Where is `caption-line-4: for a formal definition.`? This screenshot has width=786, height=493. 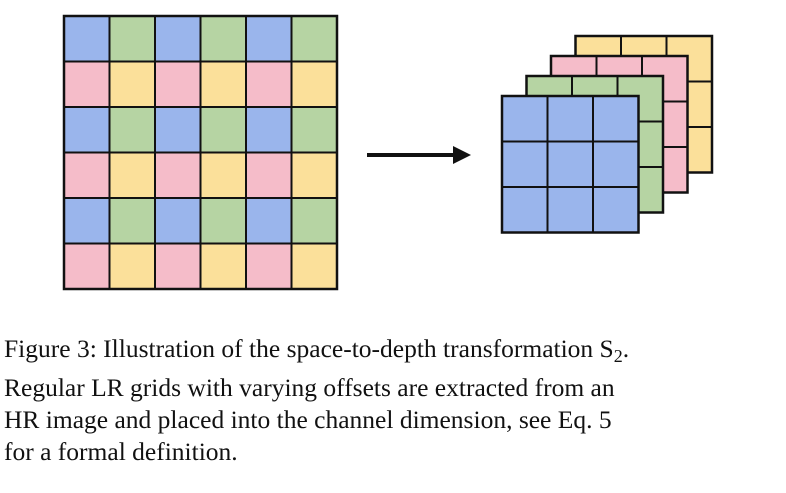
caption-line-4: for a formal definition. is located at coordinates (121, 451).